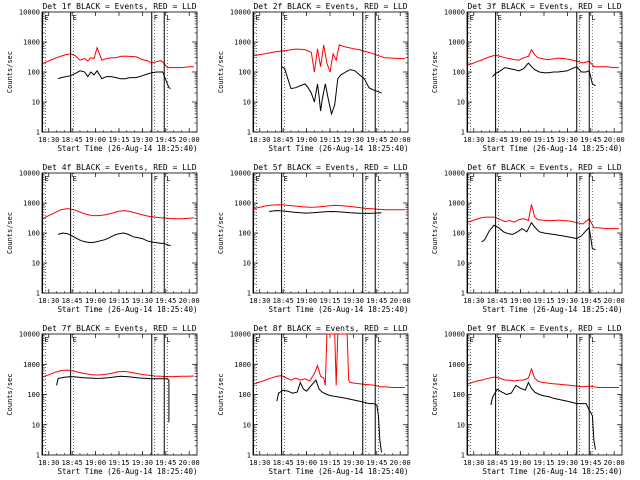 The height and width of the screenshot is (480, 640). Describe the element at coordinates (330, 6) in the screenshot. I see `chart-title: Det 2f BLACK = Events, RED = LLD` at that location.